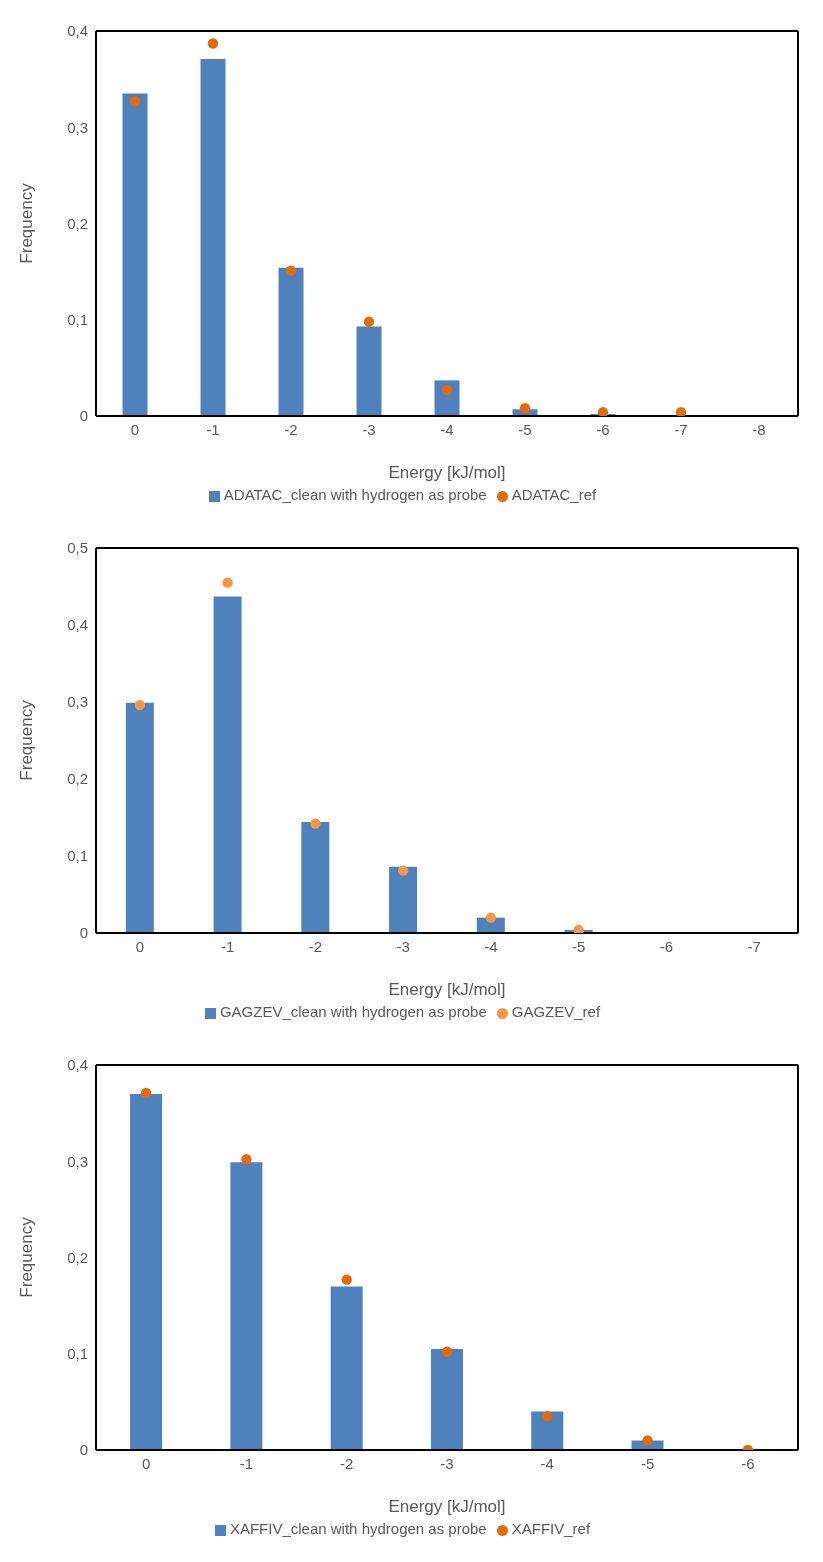  I want to click on legend-label: GAGZEV_clean with hydrogen as probe, so click(353, 1011).